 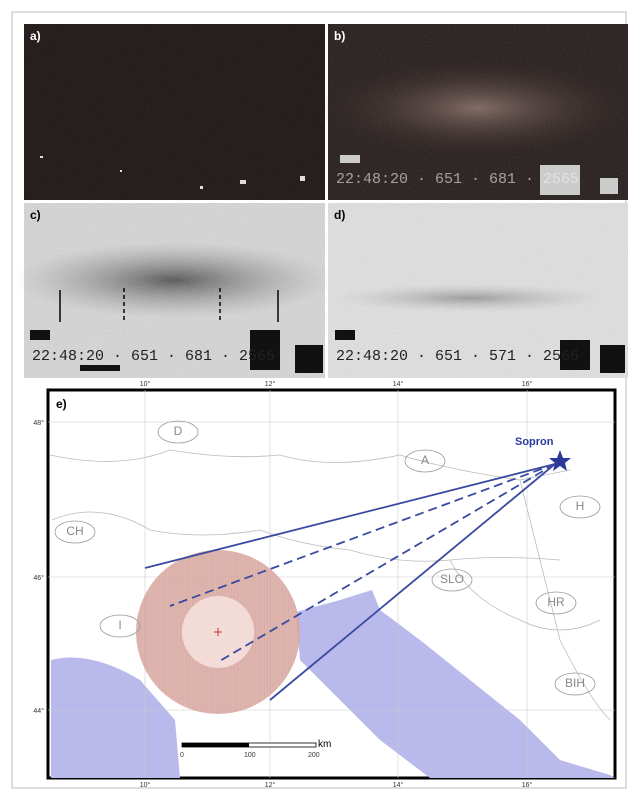 I want to click on panel-d: d) 22:48:20 · 651 · 571 · 2566, so click(x=478, y=290).